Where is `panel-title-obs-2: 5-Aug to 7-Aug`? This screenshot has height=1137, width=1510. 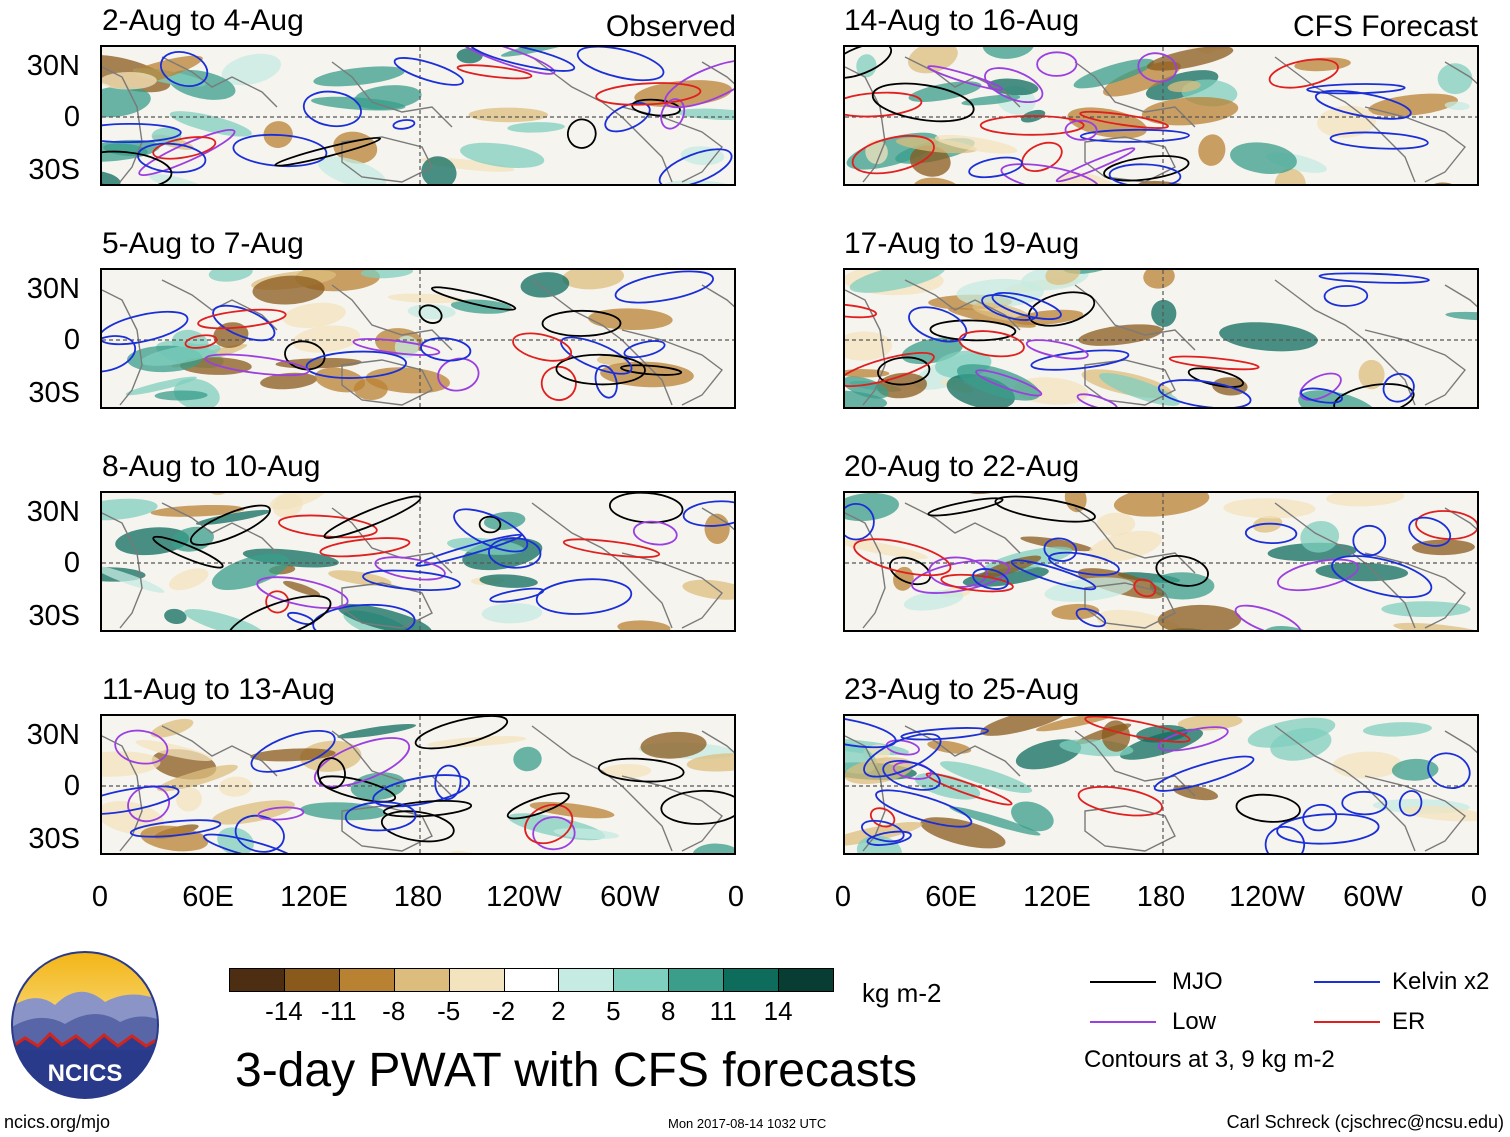 panel-title-obs-2: 5-Aug to 7-Aug is located at coordinates (203, 243).